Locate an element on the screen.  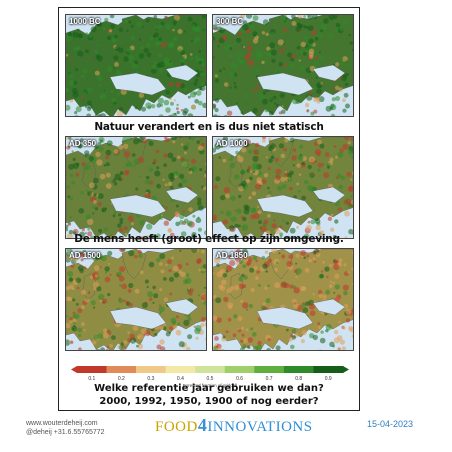
colorbar-segment is located at coordinates (298, 369).